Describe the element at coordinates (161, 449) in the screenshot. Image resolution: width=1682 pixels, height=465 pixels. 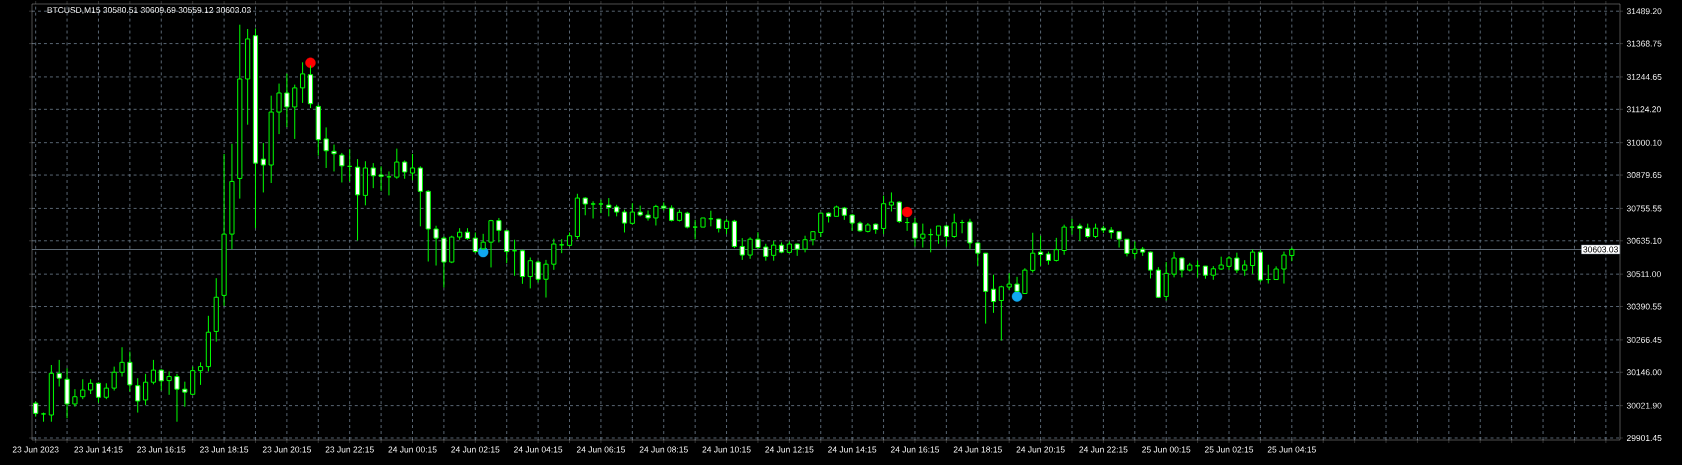
I see `x-tick-label: 23 Jun 16:15` at that location.